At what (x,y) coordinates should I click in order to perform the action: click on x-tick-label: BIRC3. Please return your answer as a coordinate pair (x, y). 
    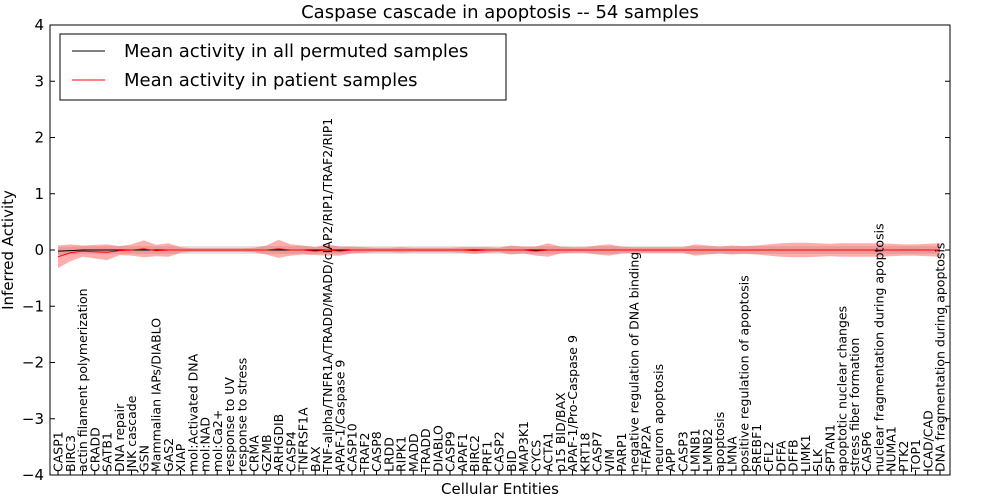
    Looking at the image, I should click on (70, 453).